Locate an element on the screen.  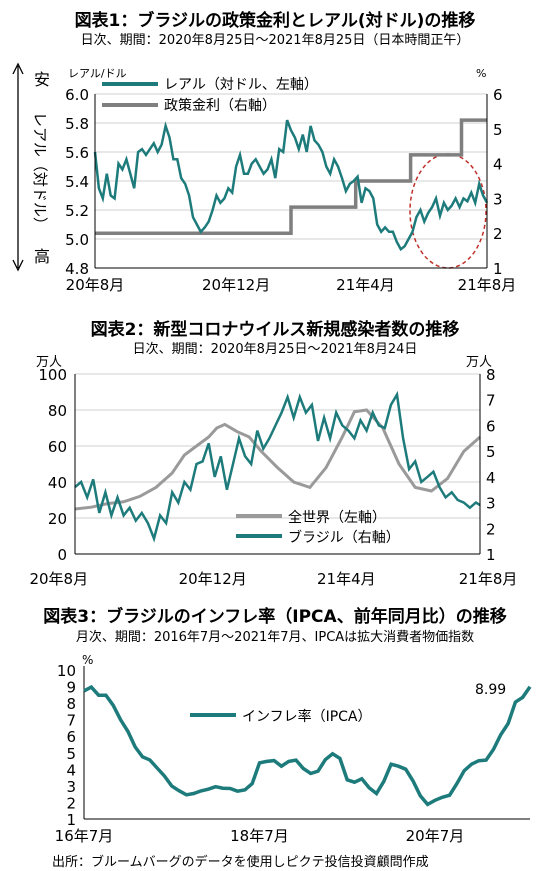
chart1-title: 図表1：ブラジルの政策金利とレアル(対ドル)の推移 is located at coordinates (275, 21).